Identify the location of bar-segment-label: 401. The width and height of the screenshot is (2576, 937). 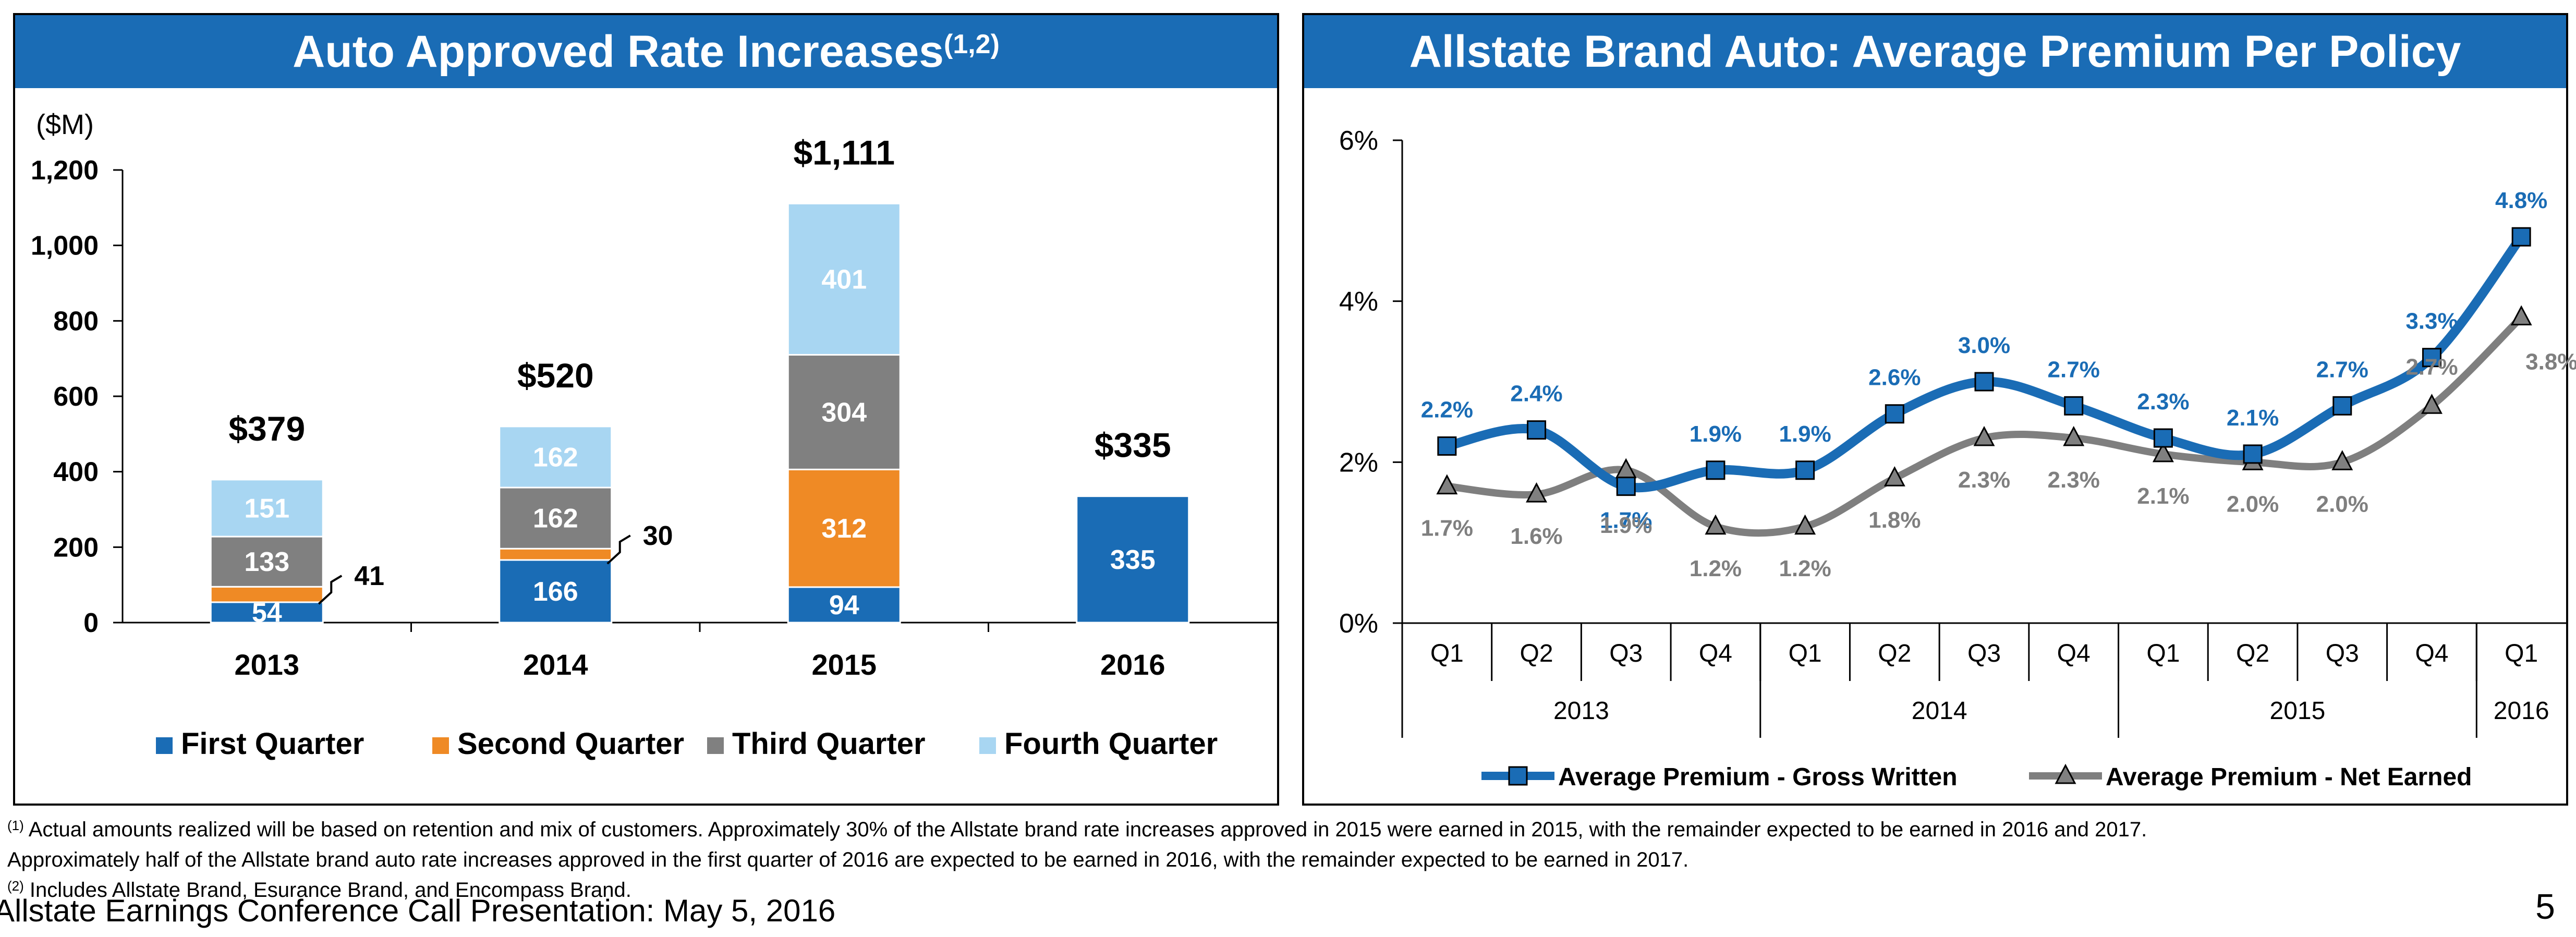
(844, 279).